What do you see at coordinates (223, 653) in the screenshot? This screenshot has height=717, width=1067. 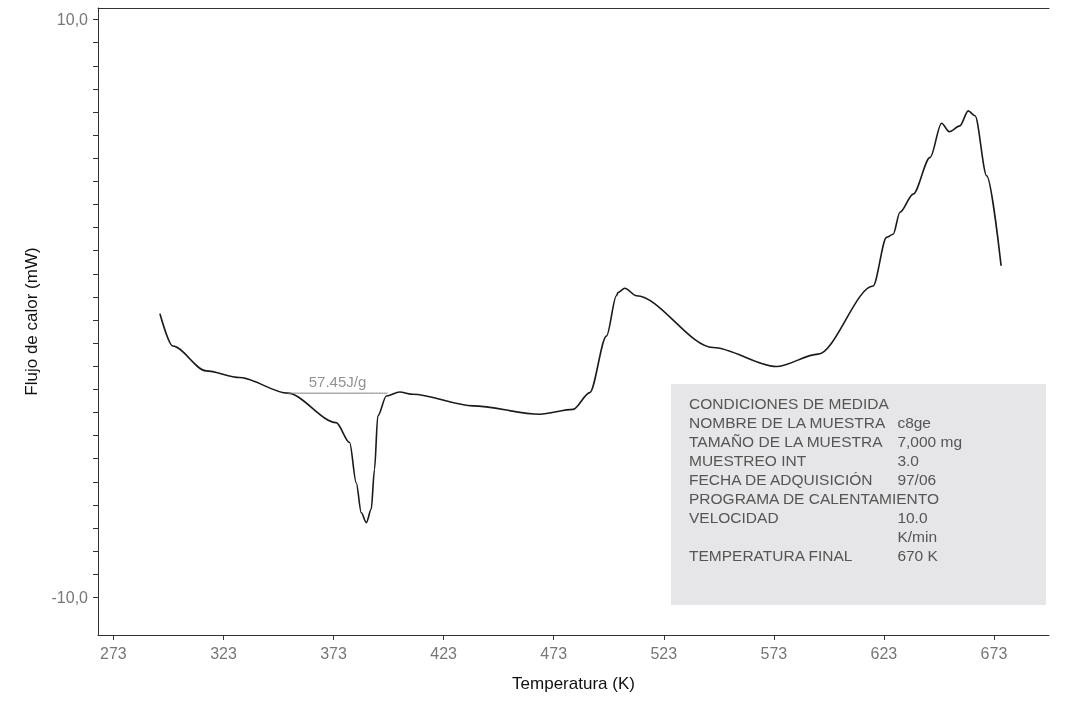 I see `x-tick-label: 323` at bounding box center [223, 653].